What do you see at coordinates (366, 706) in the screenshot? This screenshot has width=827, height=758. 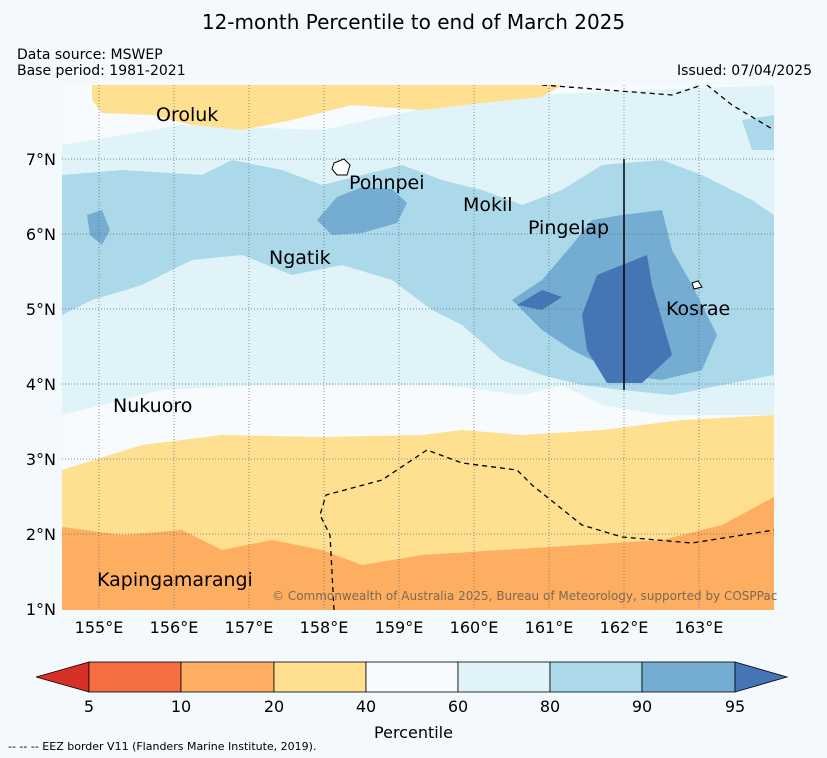 I see `cbar-tick-40: 40` at bounding box center [366, 706].